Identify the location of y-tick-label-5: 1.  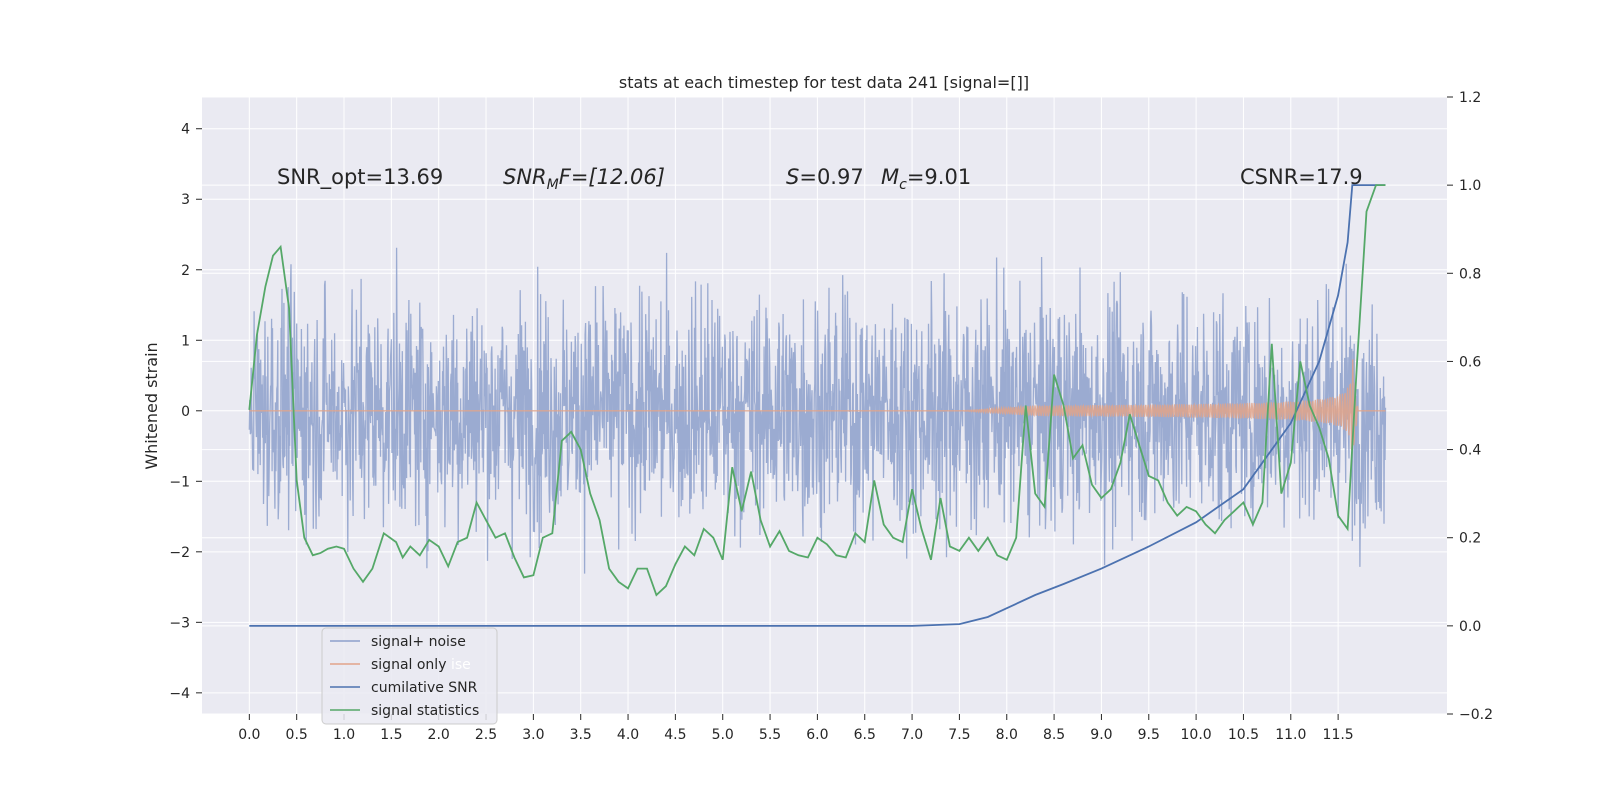
(185, 341).